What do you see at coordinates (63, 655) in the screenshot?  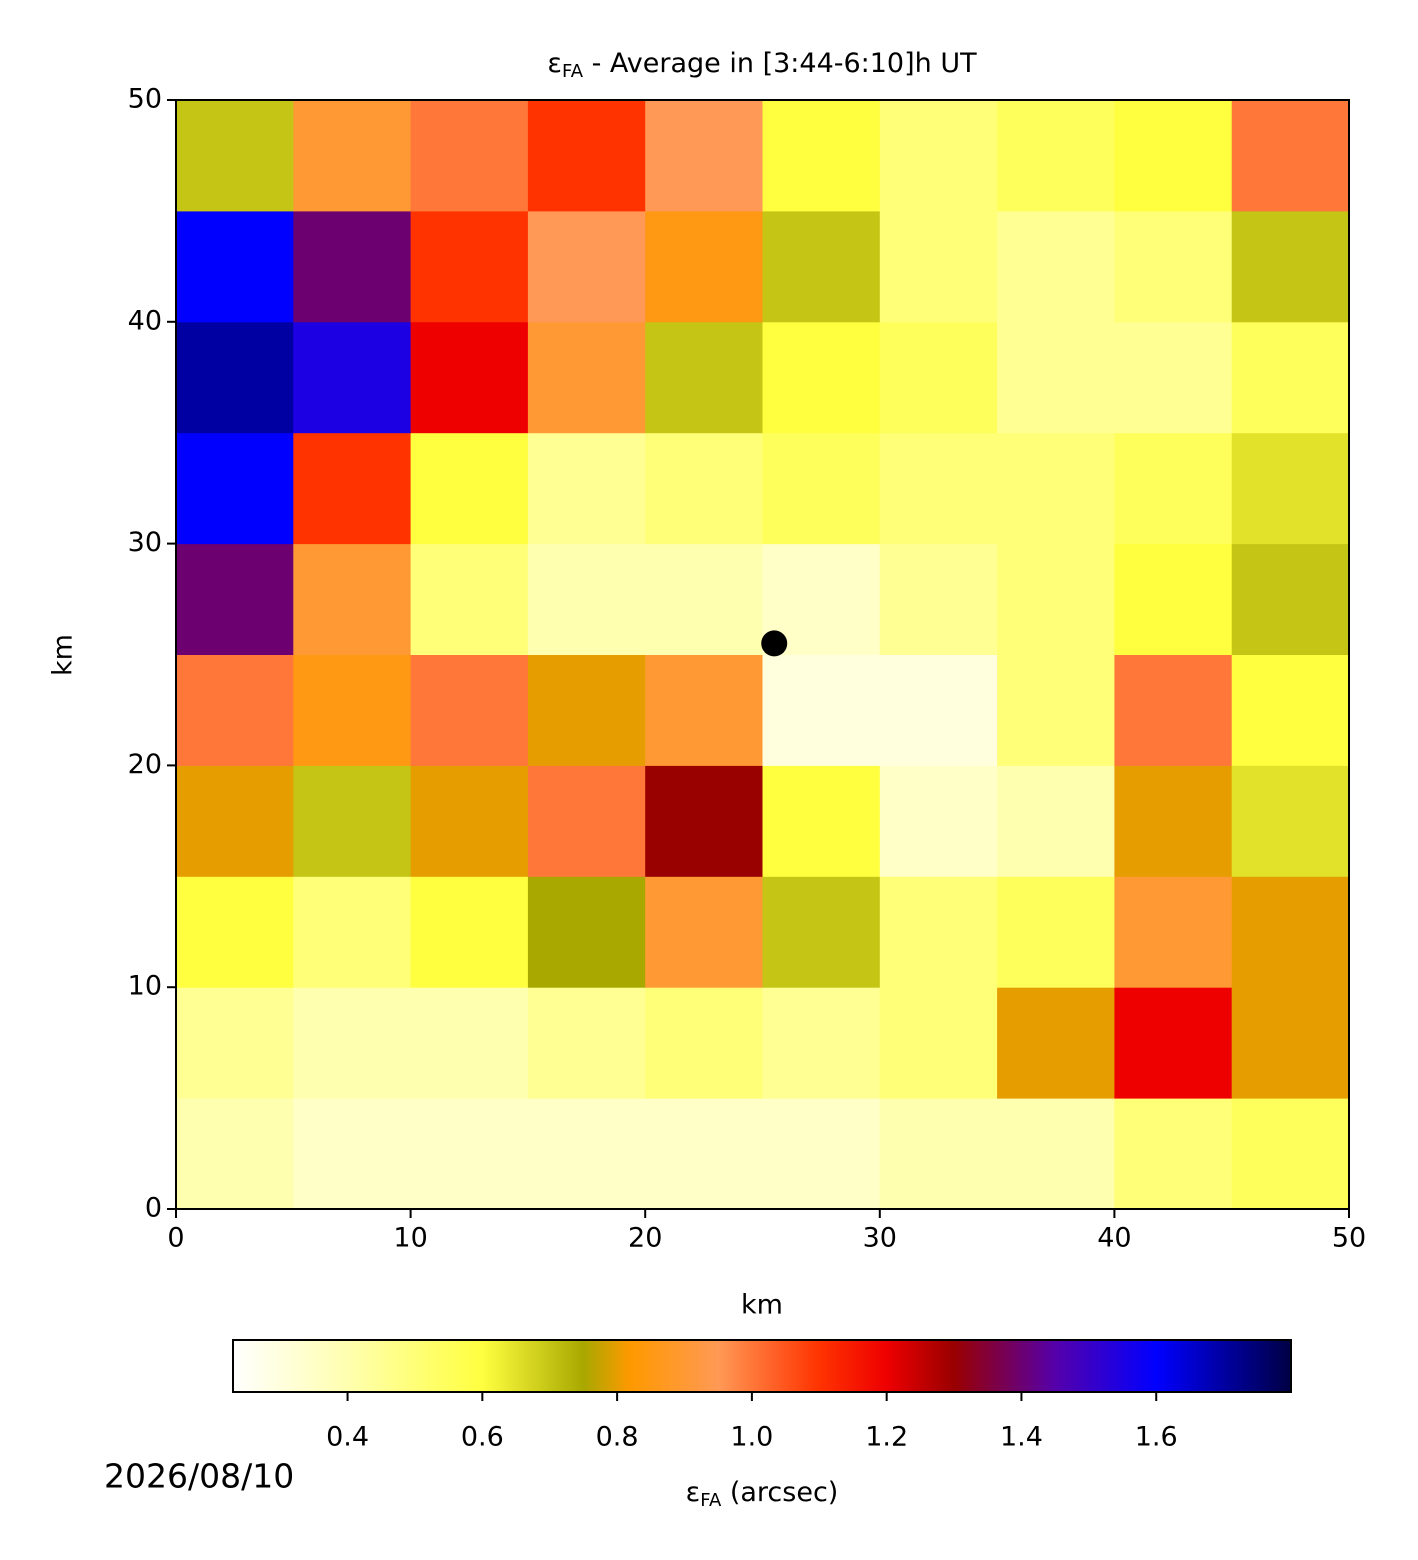 I see `y-axis-label: km` at bounding box center [63, 655].